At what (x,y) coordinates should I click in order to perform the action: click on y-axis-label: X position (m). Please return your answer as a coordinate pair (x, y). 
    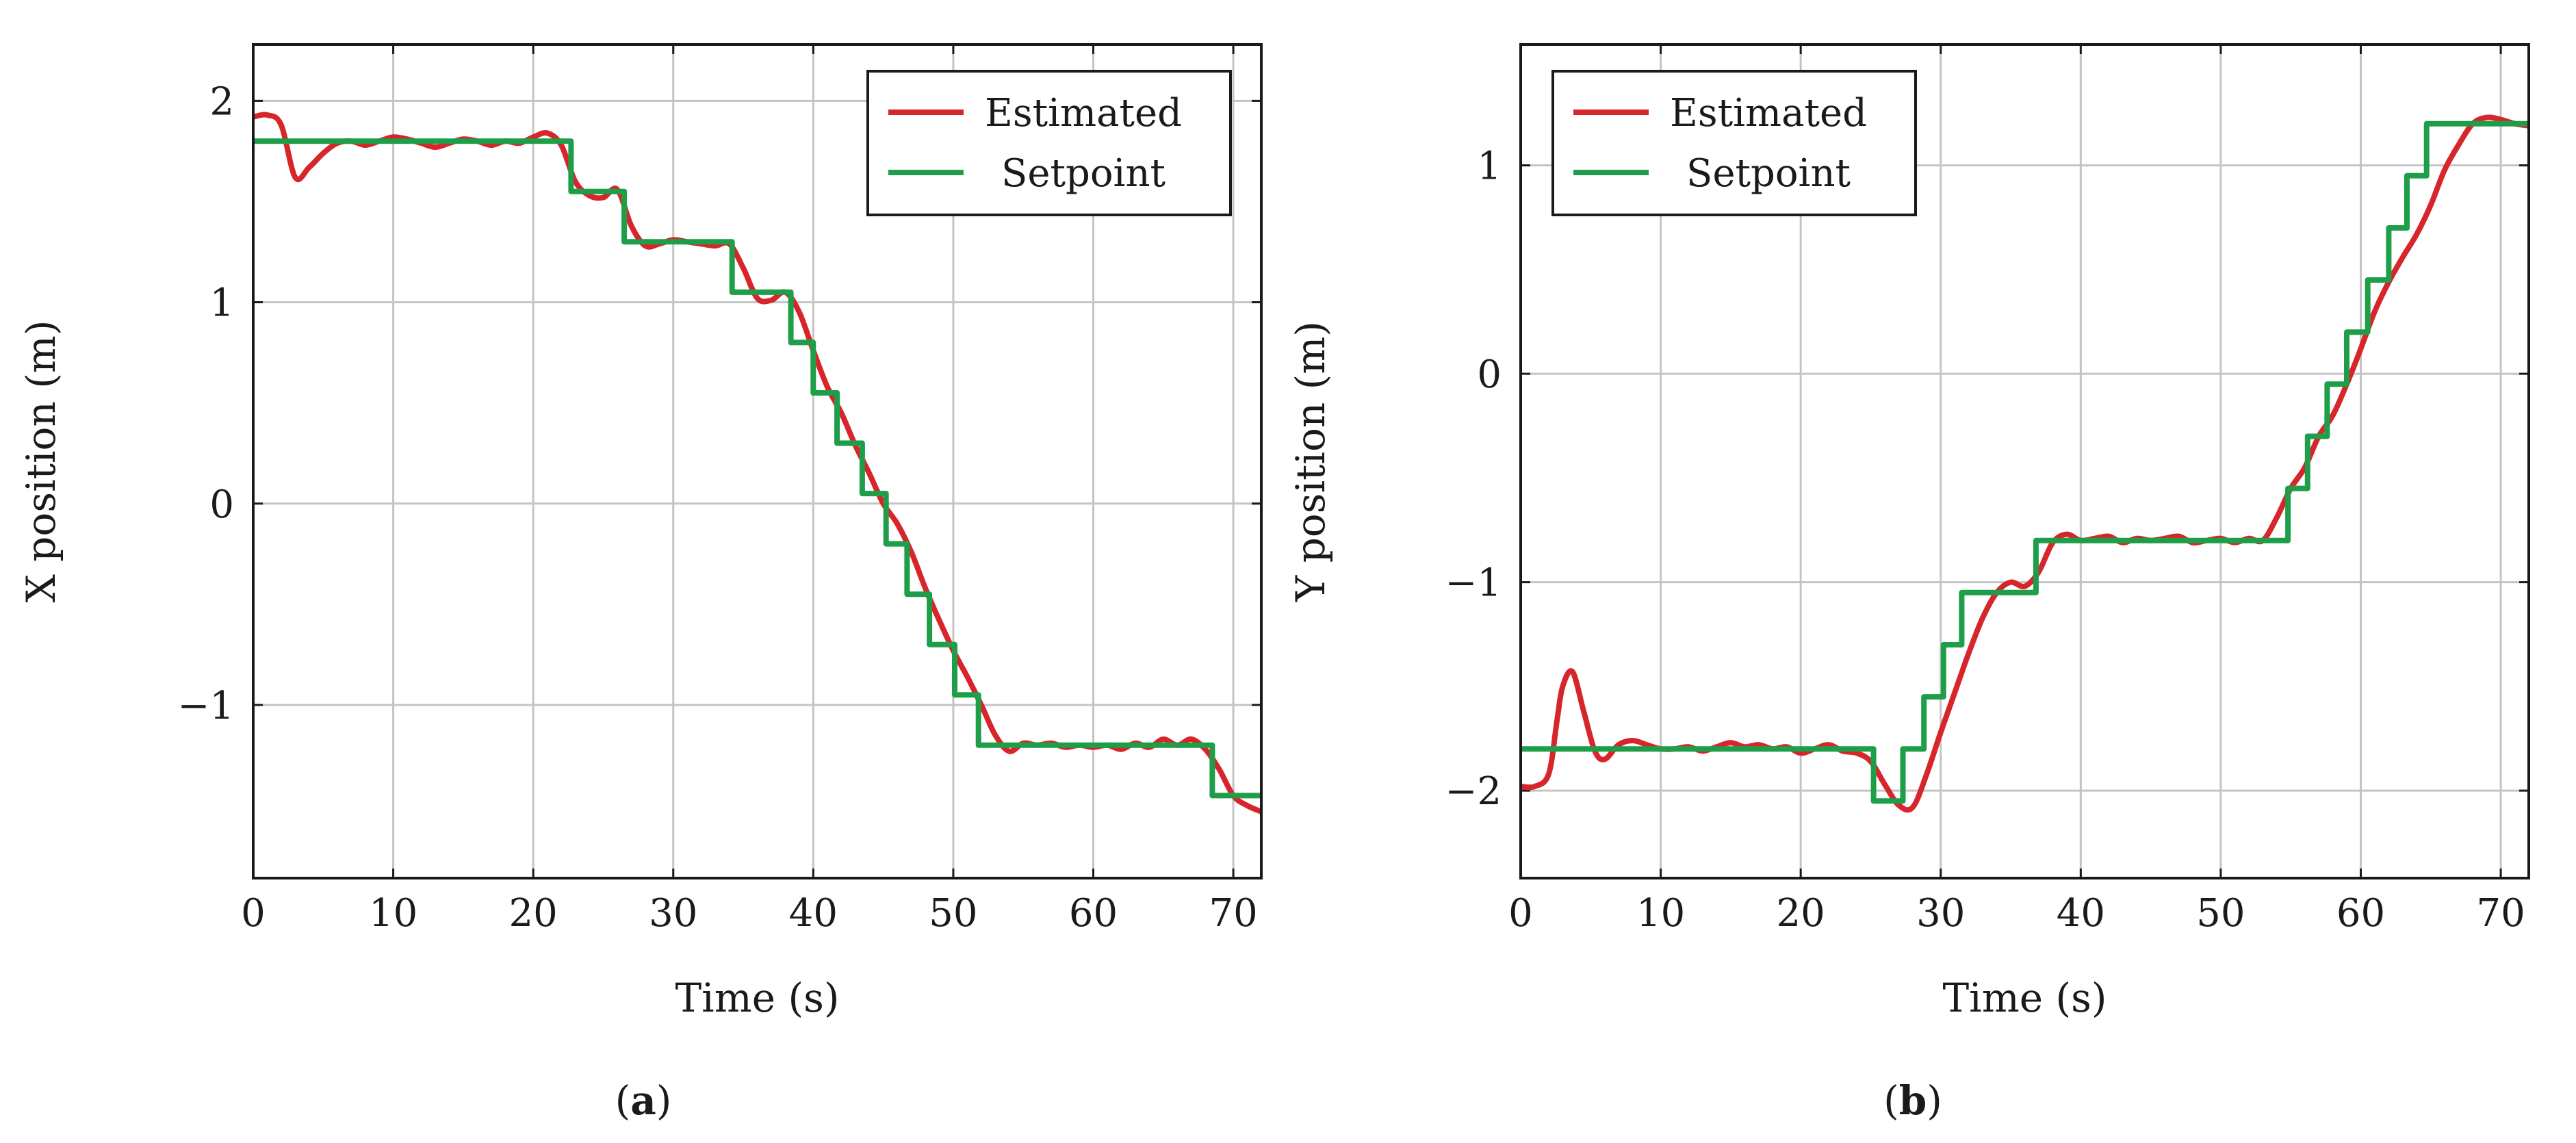
    Looking at the image, I should click on (41, 461).